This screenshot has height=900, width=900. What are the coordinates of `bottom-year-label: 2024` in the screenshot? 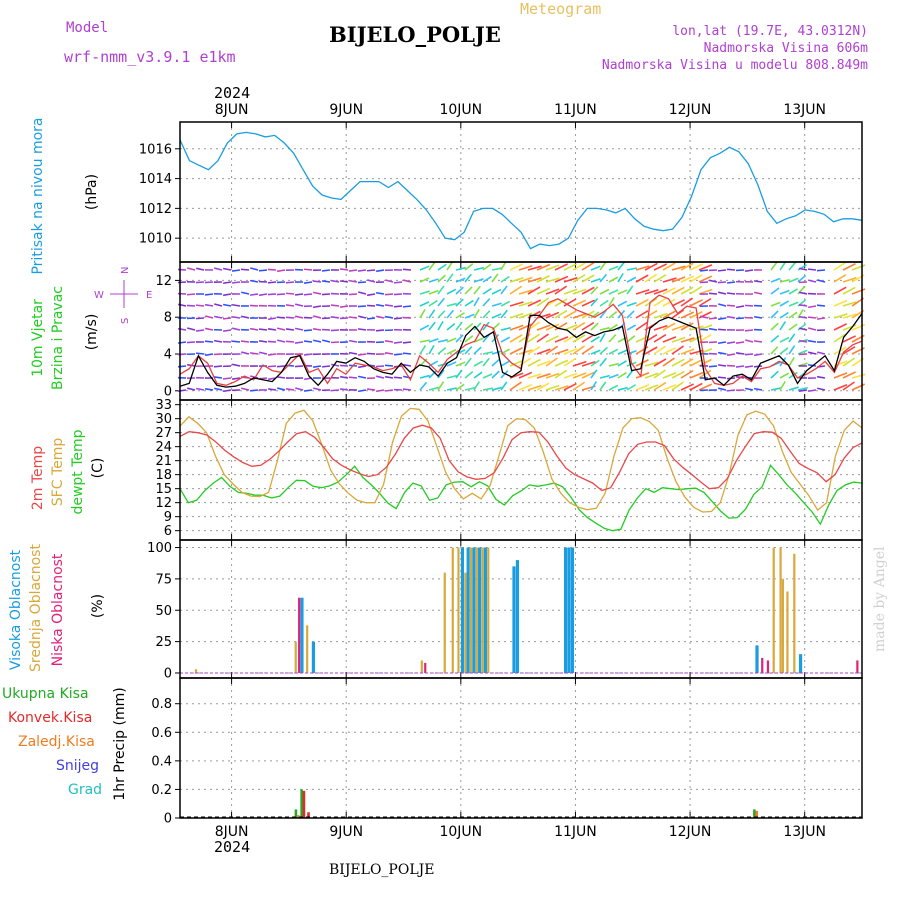 It's located at (232, 847).